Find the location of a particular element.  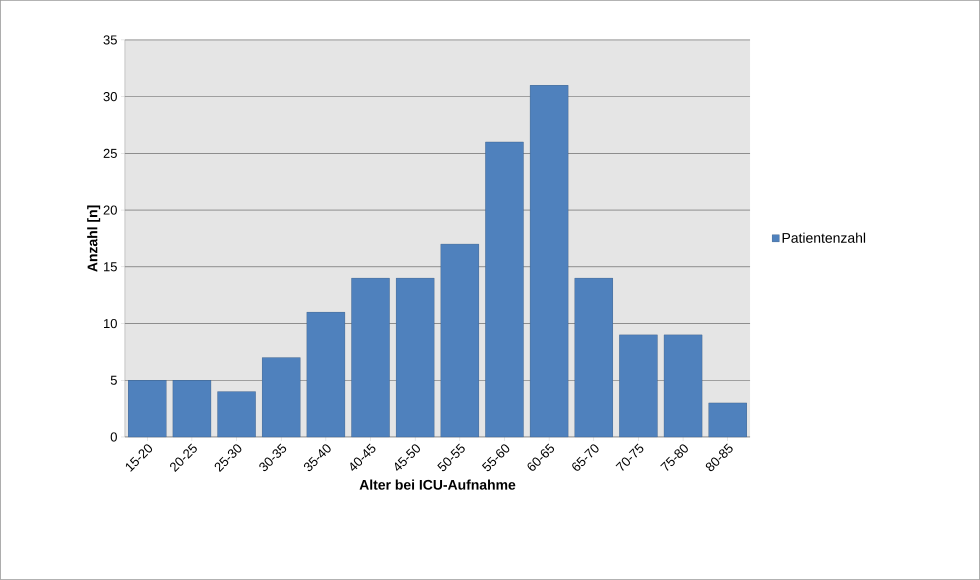

x-axis-title: Alter bei ICU-Aufnahme is located at coordinates (438, 485).